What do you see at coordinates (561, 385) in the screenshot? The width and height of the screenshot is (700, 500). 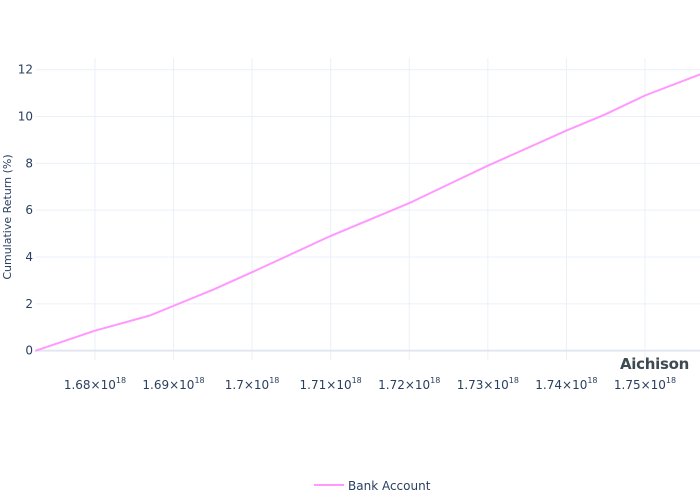 I see `x-tick-mantissa-6: 1.74×10` at bounding box center [561, 385].